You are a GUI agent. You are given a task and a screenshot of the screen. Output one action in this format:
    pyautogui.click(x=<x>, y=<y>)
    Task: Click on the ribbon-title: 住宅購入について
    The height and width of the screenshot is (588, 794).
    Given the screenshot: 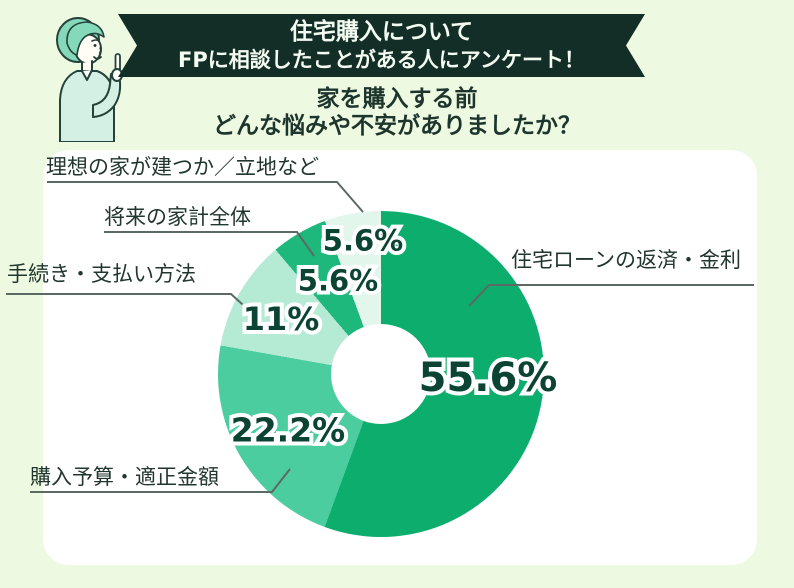 What is the action you would take?
    pyautogui.click(x=381, y=31)
    